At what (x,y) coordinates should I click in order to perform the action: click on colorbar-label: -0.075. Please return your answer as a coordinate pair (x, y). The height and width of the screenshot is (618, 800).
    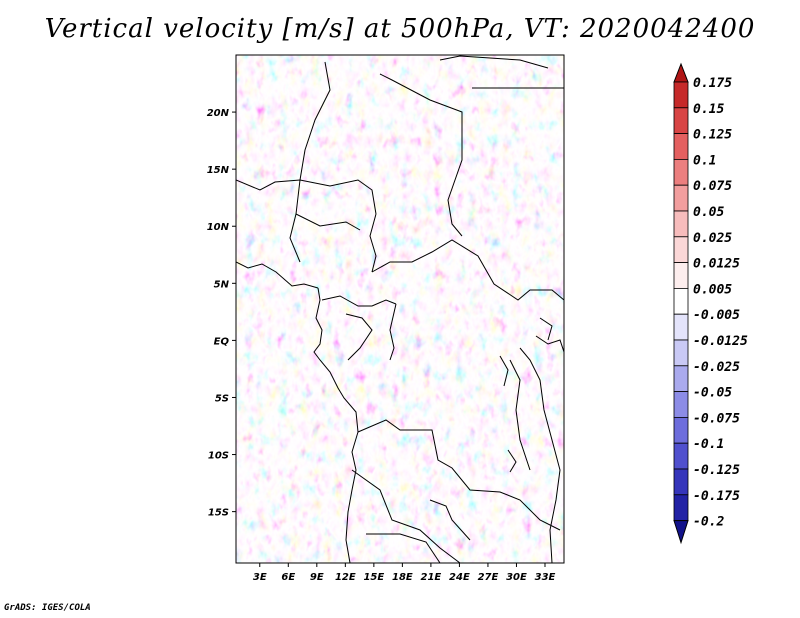
    Looking at the image, I should click on (716, 418).